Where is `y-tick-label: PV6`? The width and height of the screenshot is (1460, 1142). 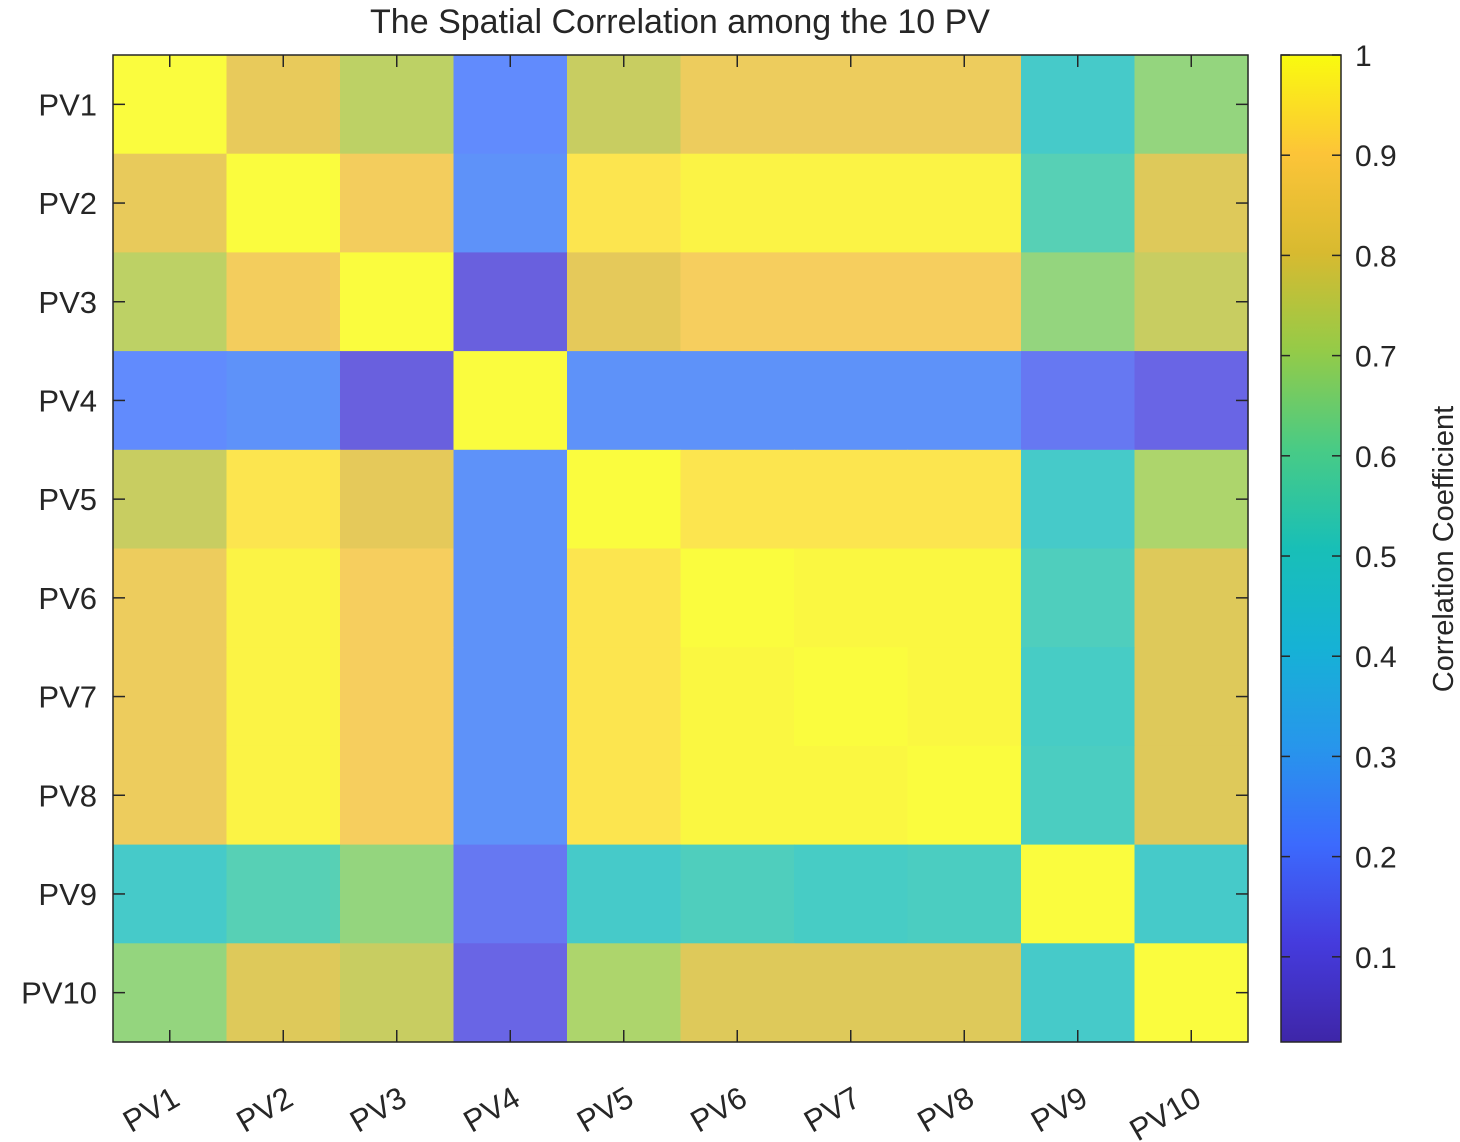 y-tick-label: PV6 is located at coordinates (67, 598).